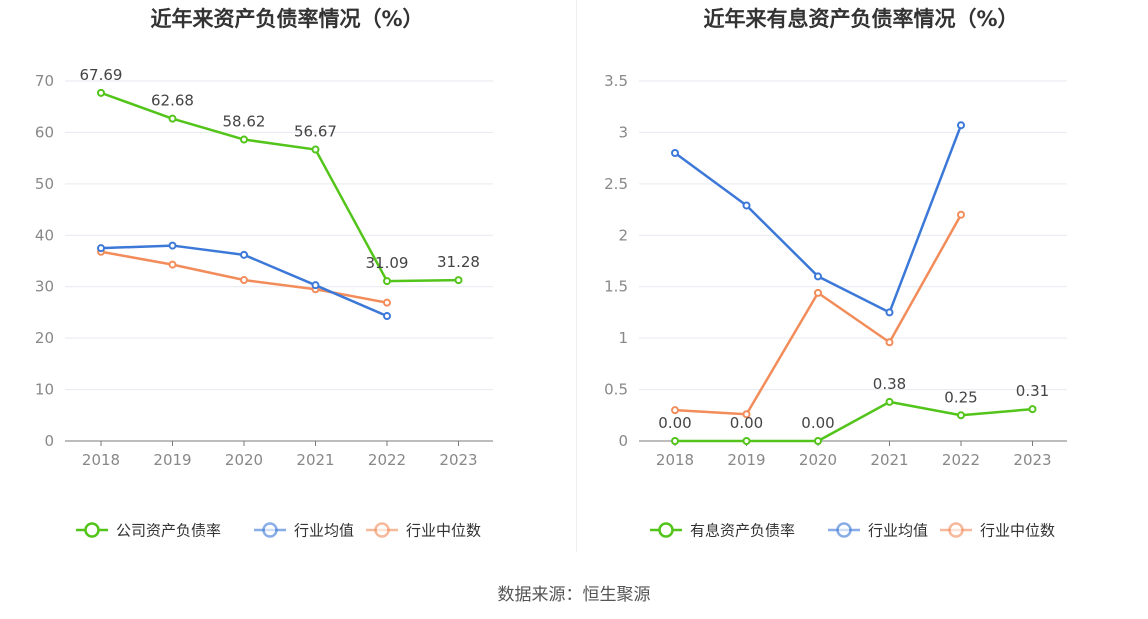  I want to click on data-label: 56.67, so click(315, 132).